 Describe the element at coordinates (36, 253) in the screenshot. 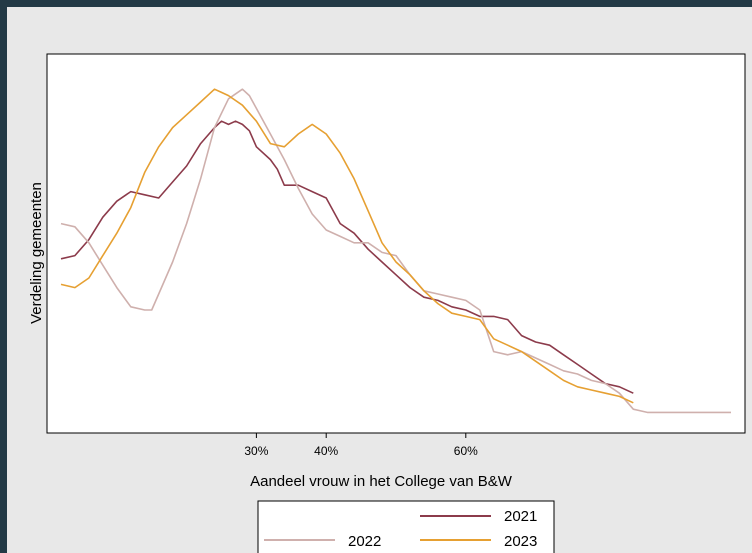

I see `y-axis-title: Verdeling gemeenten` at that location.